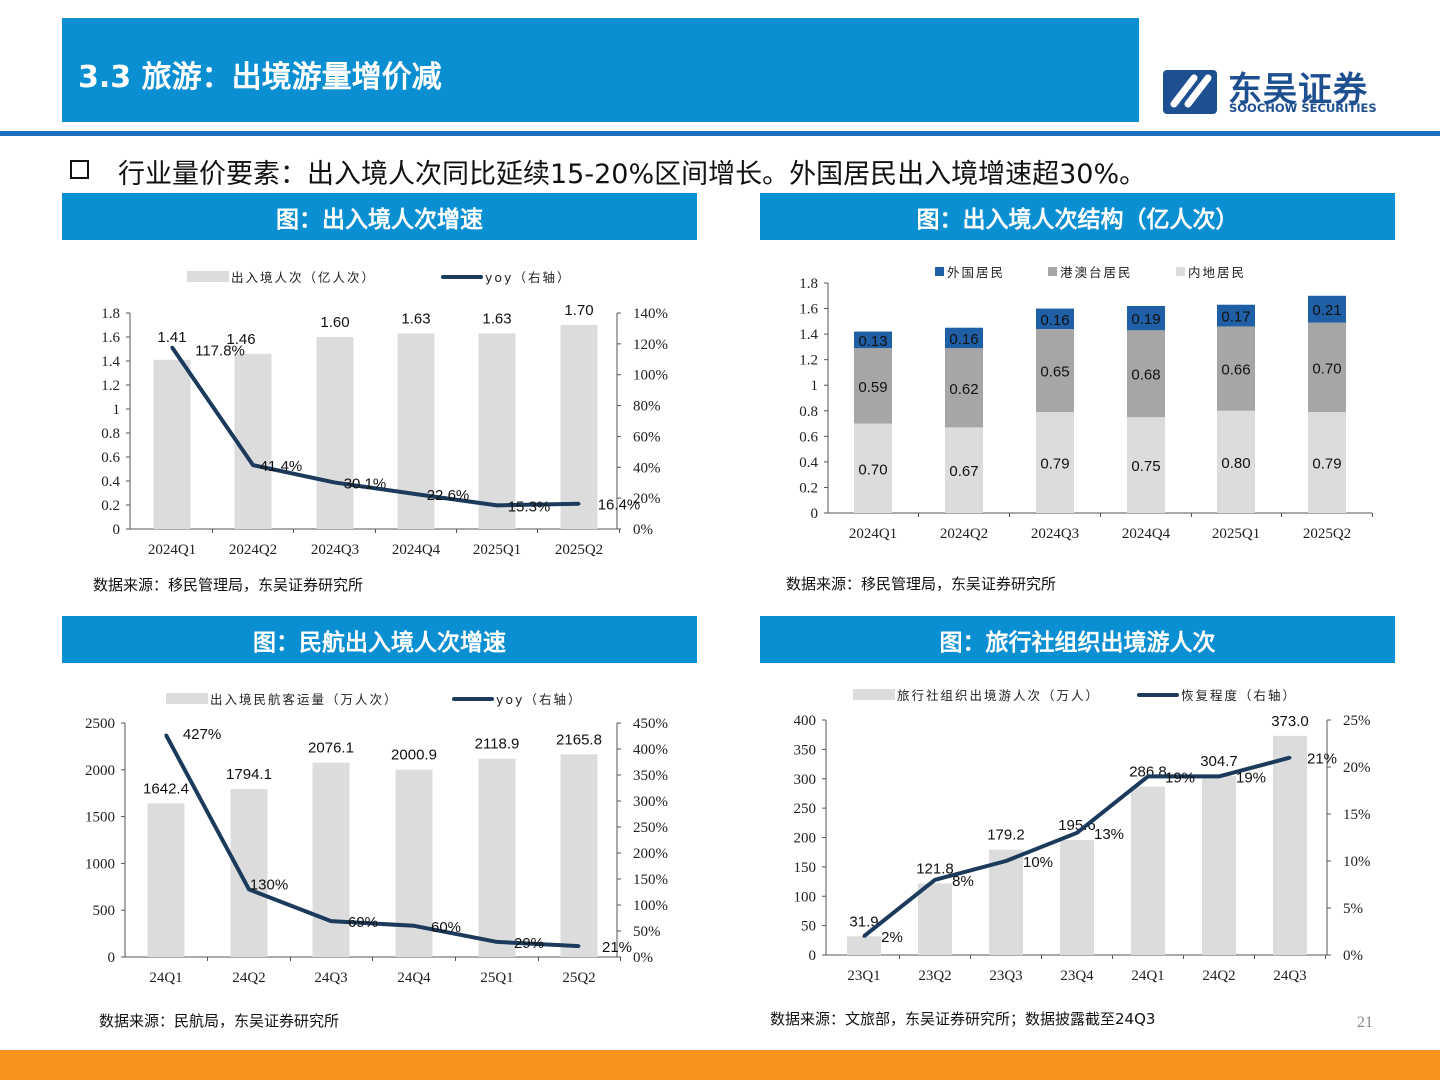  Describe the element at coordinates (650, 345) in the screenshot. I see `y2-tick-label: 120%` at that location.